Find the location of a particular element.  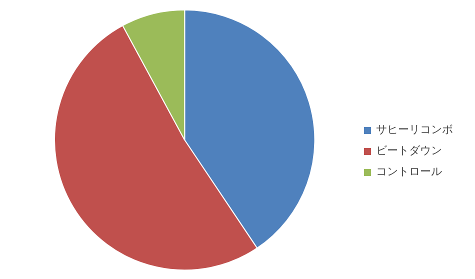

legend-label: コントロール is located at coordinates (409, 171).